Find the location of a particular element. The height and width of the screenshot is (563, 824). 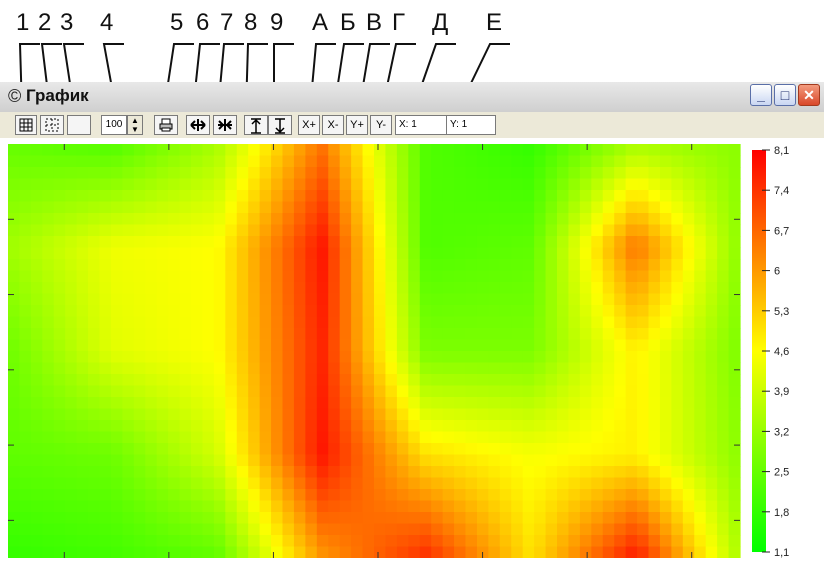

close-button: ✕ is located at coordinates (809, 95).